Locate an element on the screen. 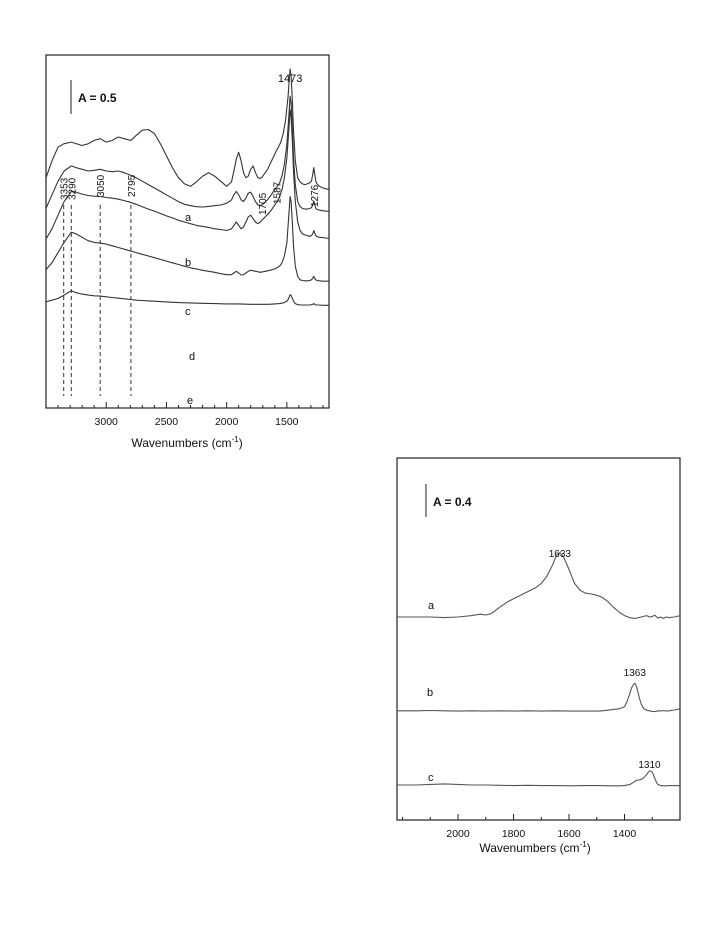 This screenshot has height=951, width=724. chart-1-series-label-b: b is located at coordinates (188, 263).